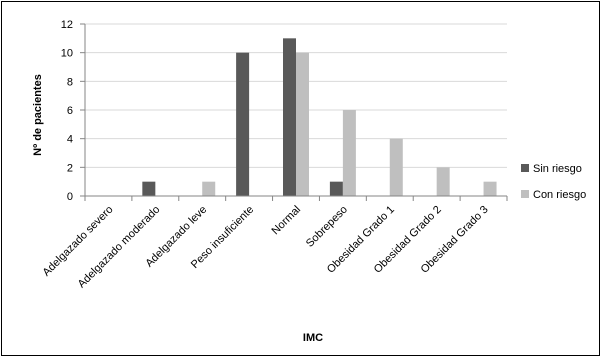  I want to click on legend: Sin riesgo Con riesgo, so click(553, 182).